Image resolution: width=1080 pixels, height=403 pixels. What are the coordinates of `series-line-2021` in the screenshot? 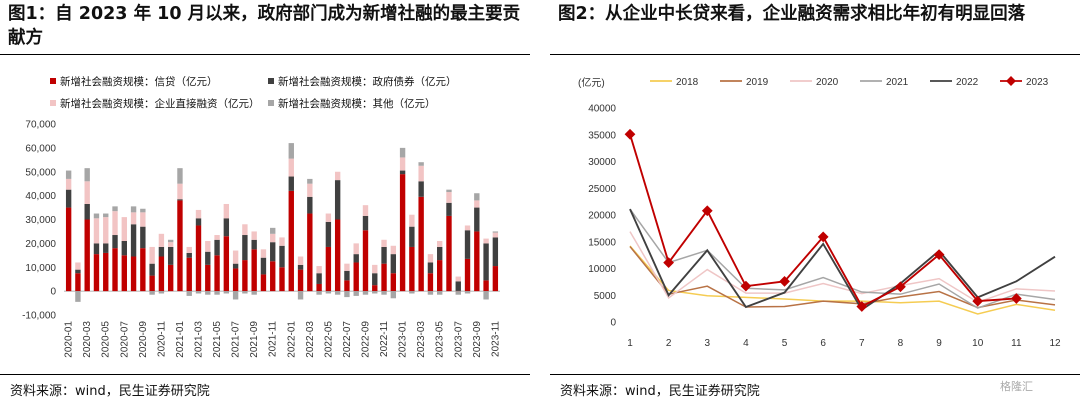 It's located at (842, 258).